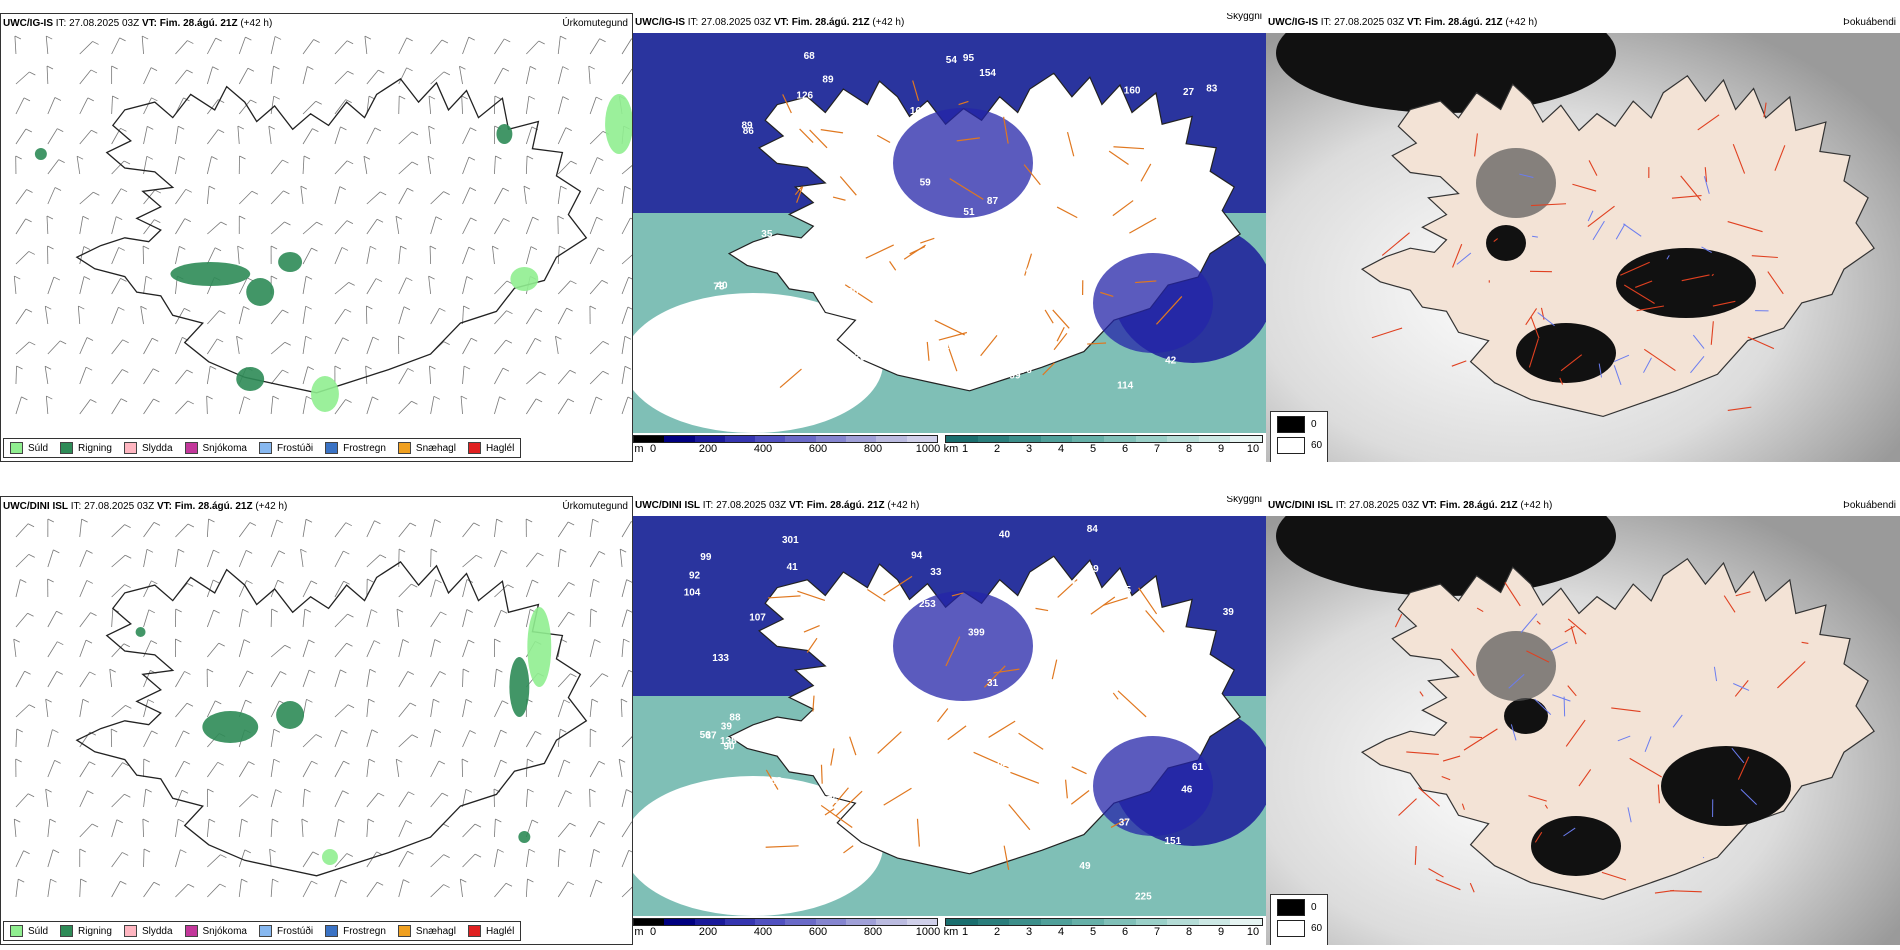 This screenshot has height=950, width=1900. I want to click on low-cloud-area, so click(963, 163).